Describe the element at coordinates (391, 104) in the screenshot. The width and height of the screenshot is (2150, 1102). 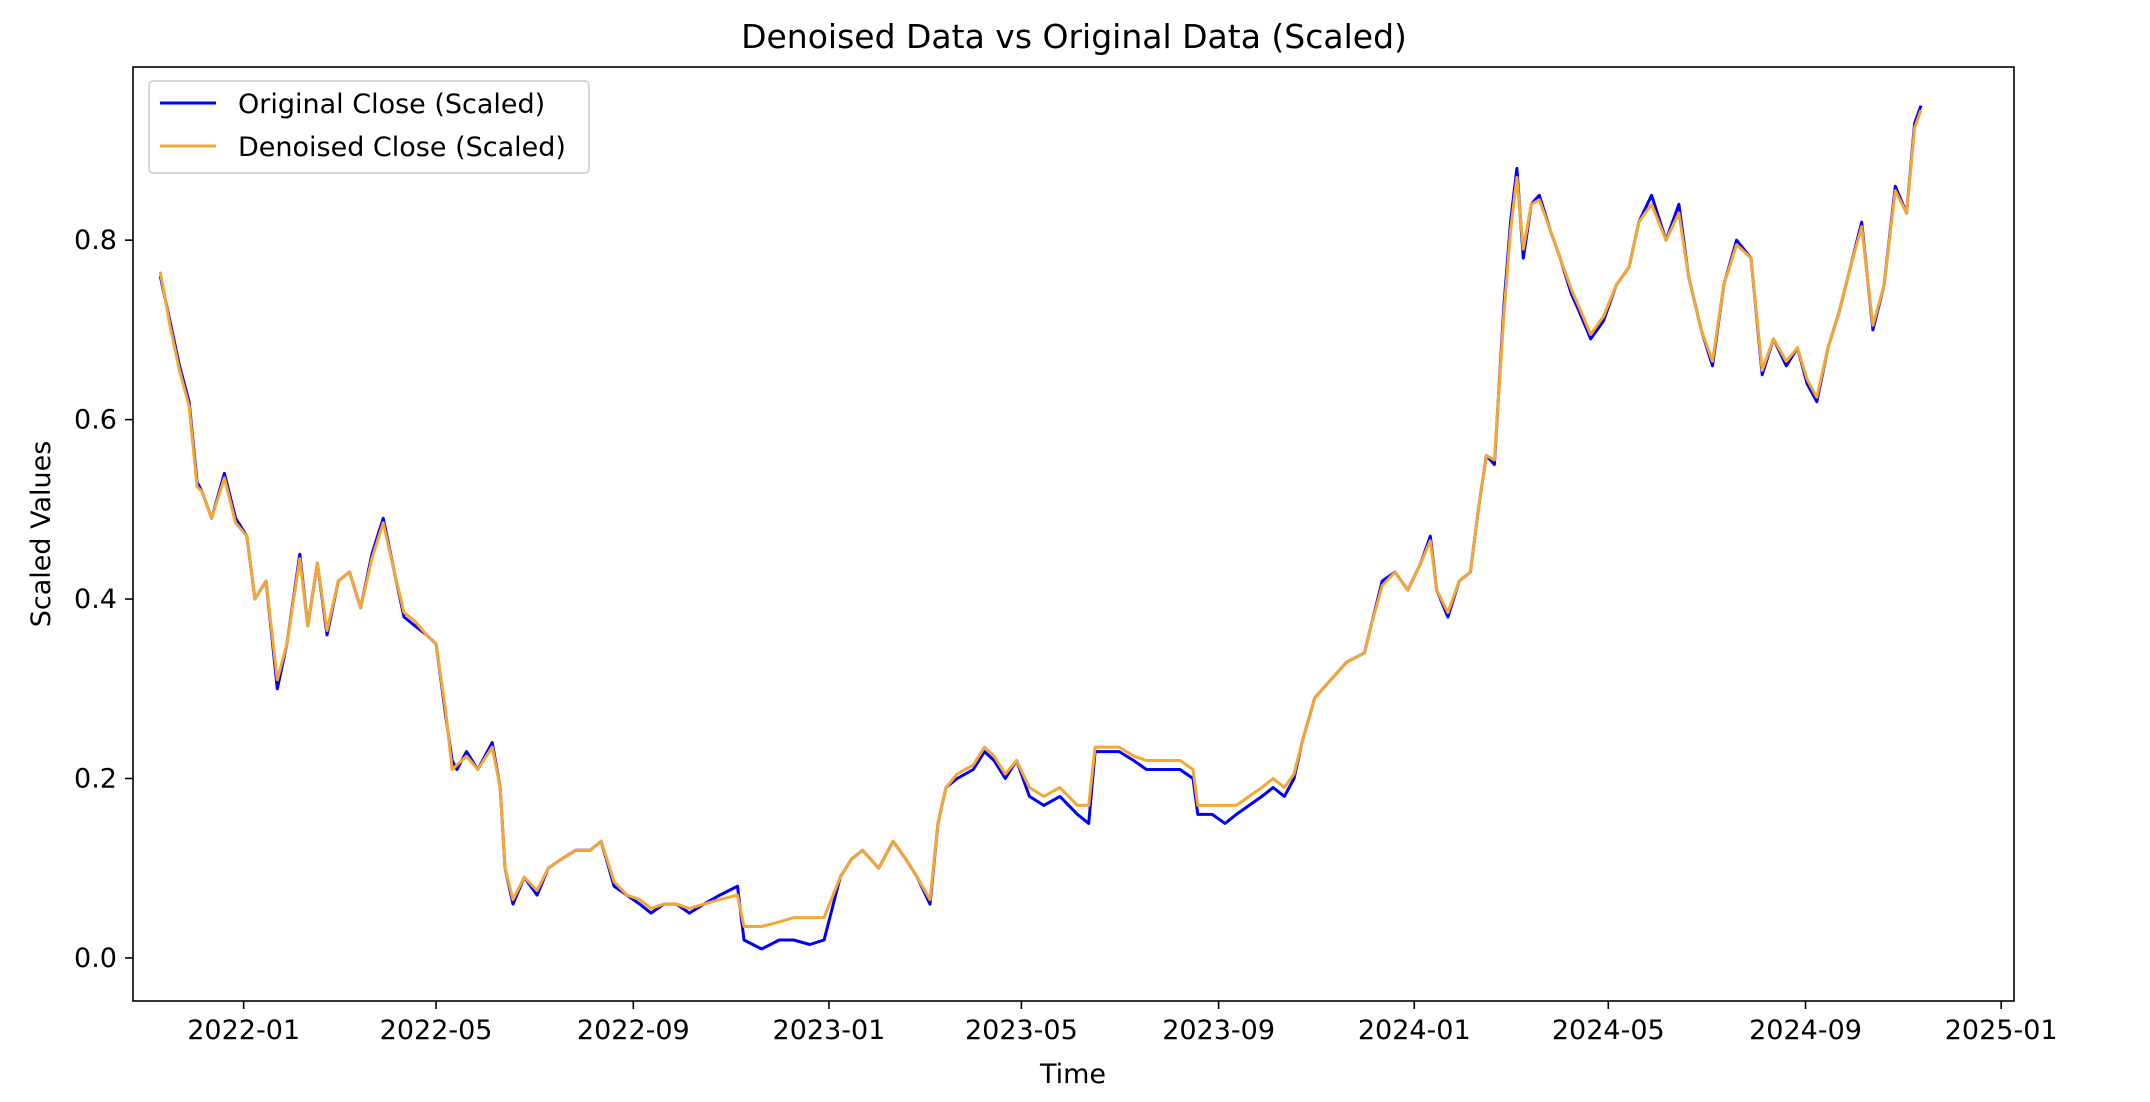
I see `legend-label-original: Original Close (Scaled)` at that location.